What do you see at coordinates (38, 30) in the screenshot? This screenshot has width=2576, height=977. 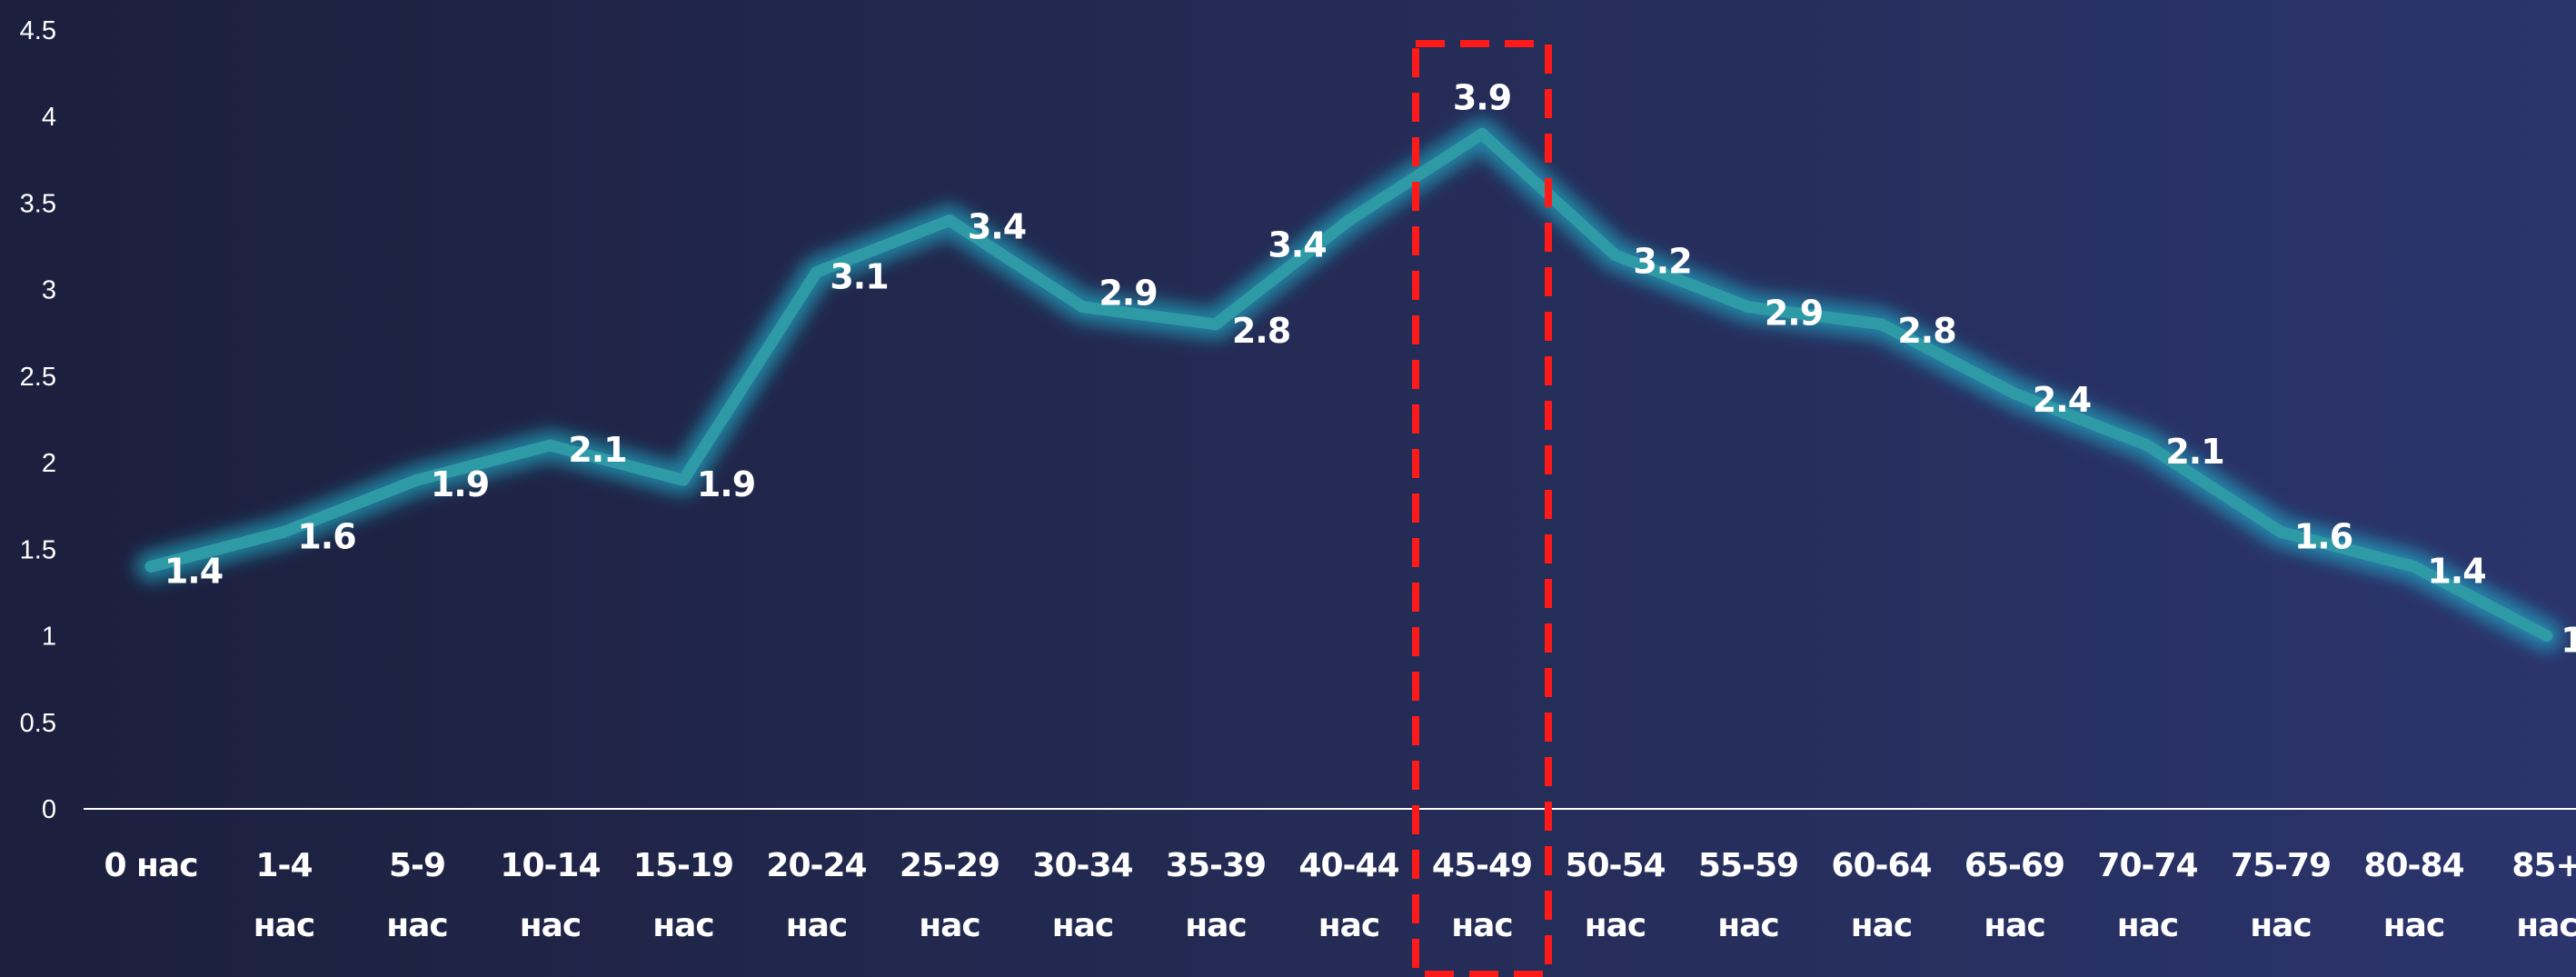 I see `y-tick-label: 4.5` at bounding box center [38, 30].